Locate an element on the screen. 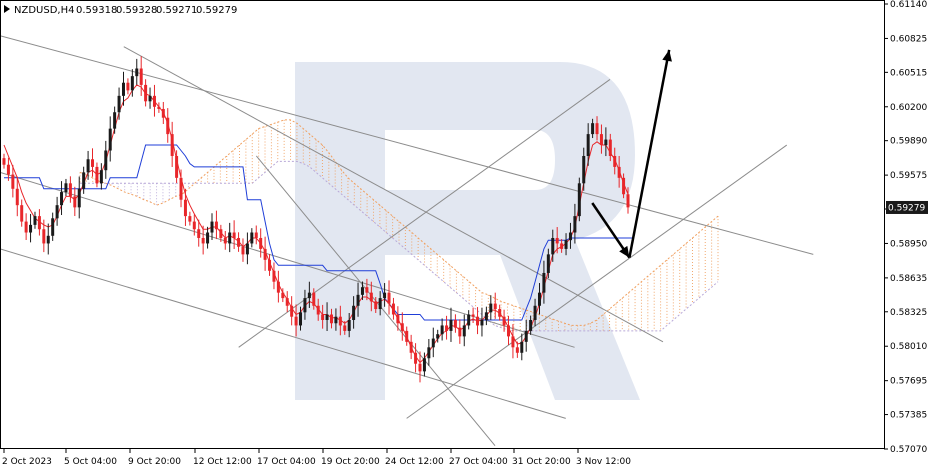 This screenshot has width=931, height=471. header-open: 0.59318 is located at coordinates (96, 10).